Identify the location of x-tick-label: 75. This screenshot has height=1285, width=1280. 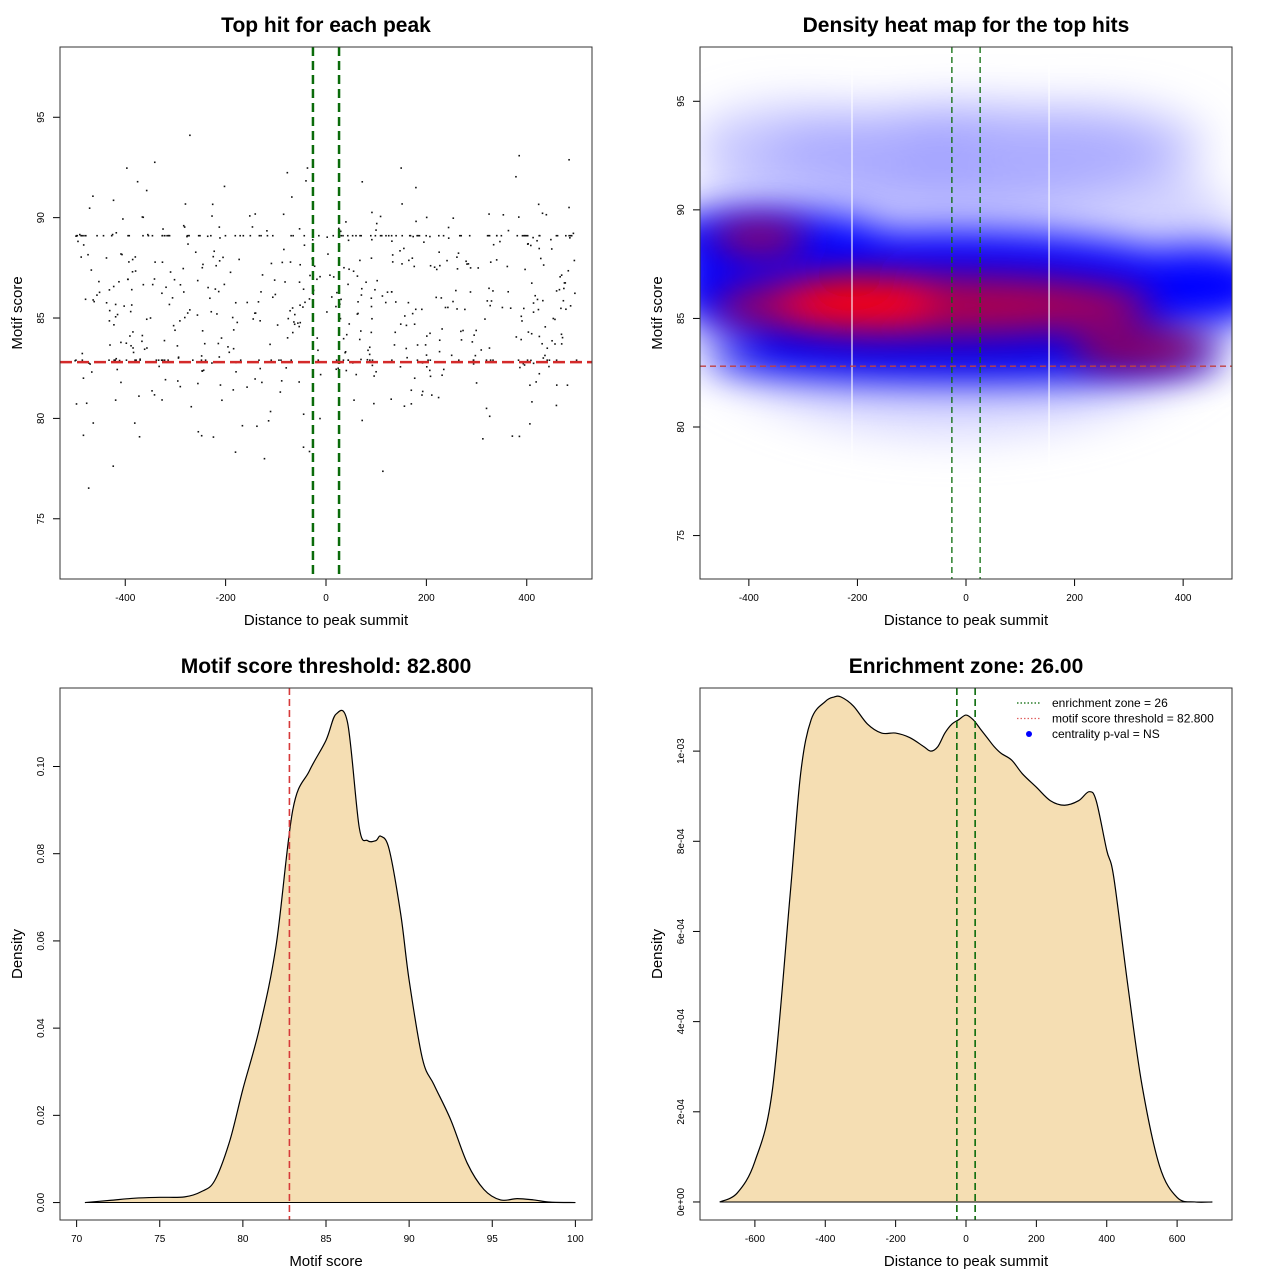
(160, 1239).